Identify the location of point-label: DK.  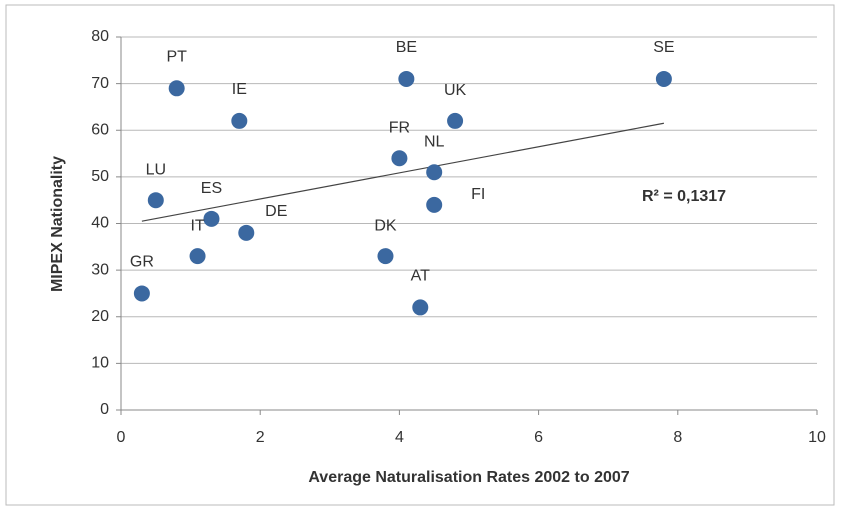
(385, 225).